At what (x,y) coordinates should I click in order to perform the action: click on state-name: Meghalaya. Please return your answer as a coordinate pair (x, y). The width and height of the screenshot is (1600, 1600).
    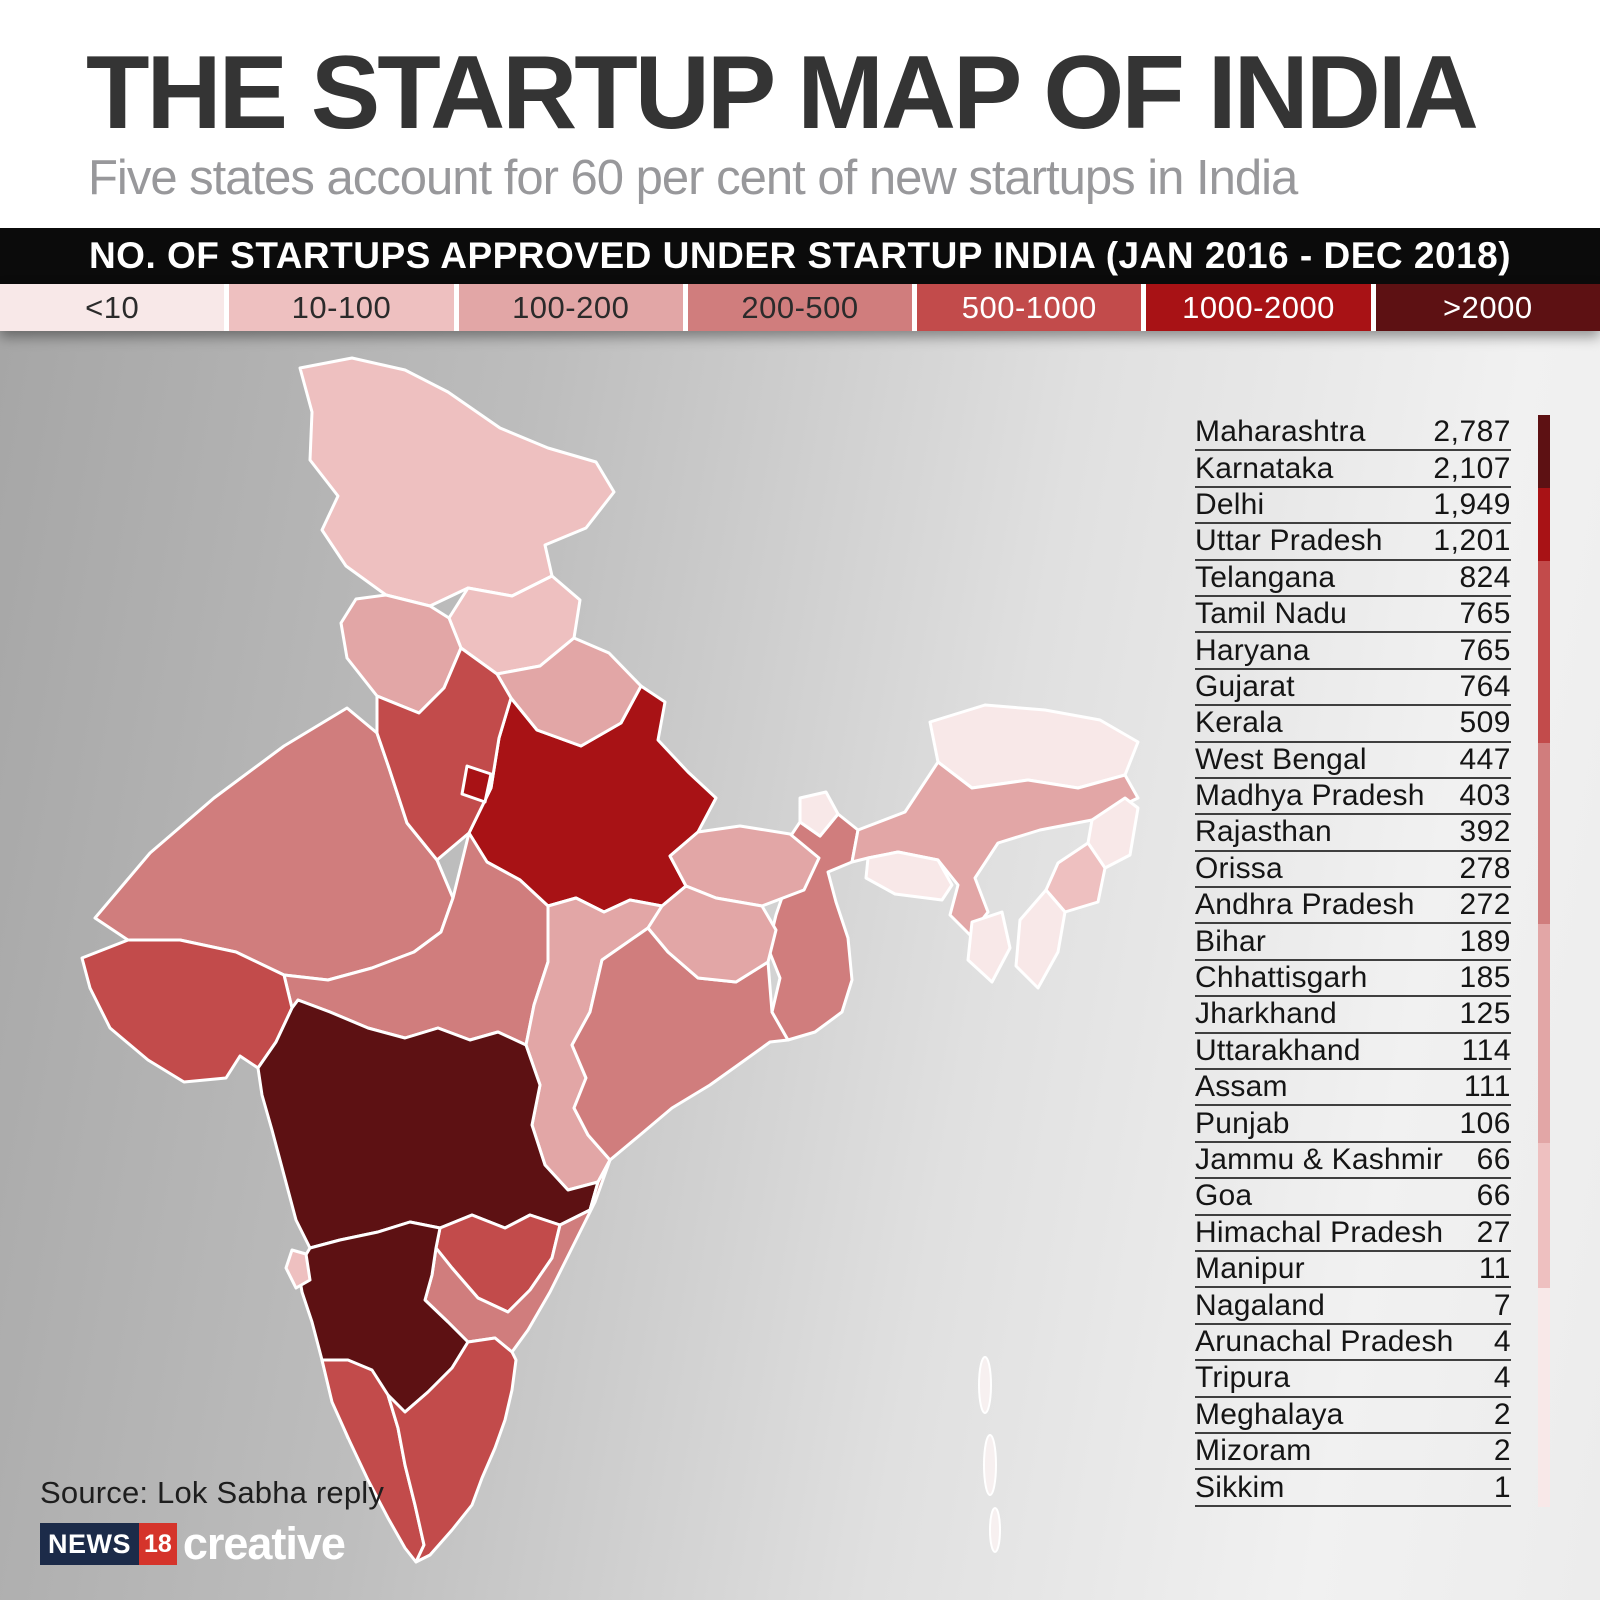
    Looking at the image, I should click on (1269, 1414).